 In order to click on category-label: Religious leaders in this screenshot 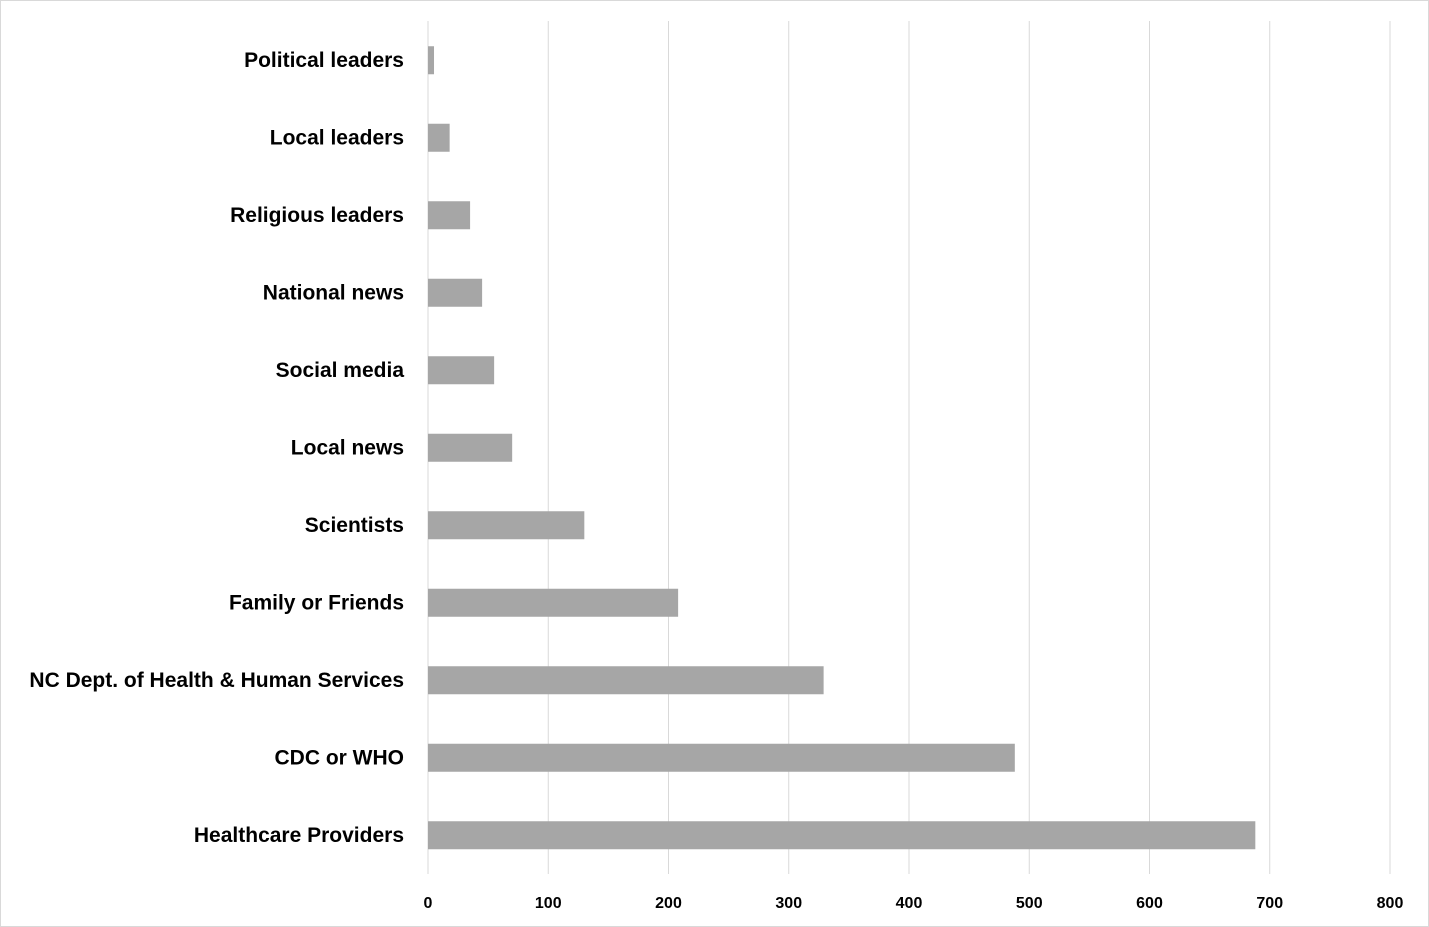, I will do `click(317, 215)`.